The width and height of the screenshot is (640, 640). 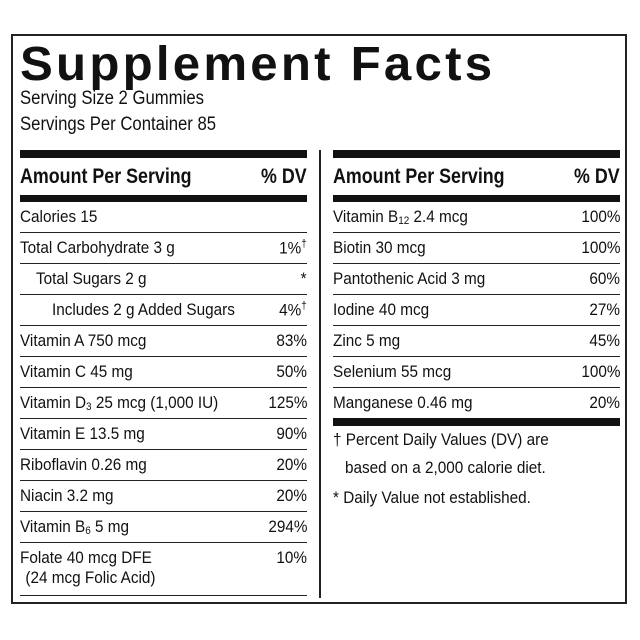 I want to click on nutrient-row: Total Carbohydrate 3 g 1%†, so click(x=163, y=248).